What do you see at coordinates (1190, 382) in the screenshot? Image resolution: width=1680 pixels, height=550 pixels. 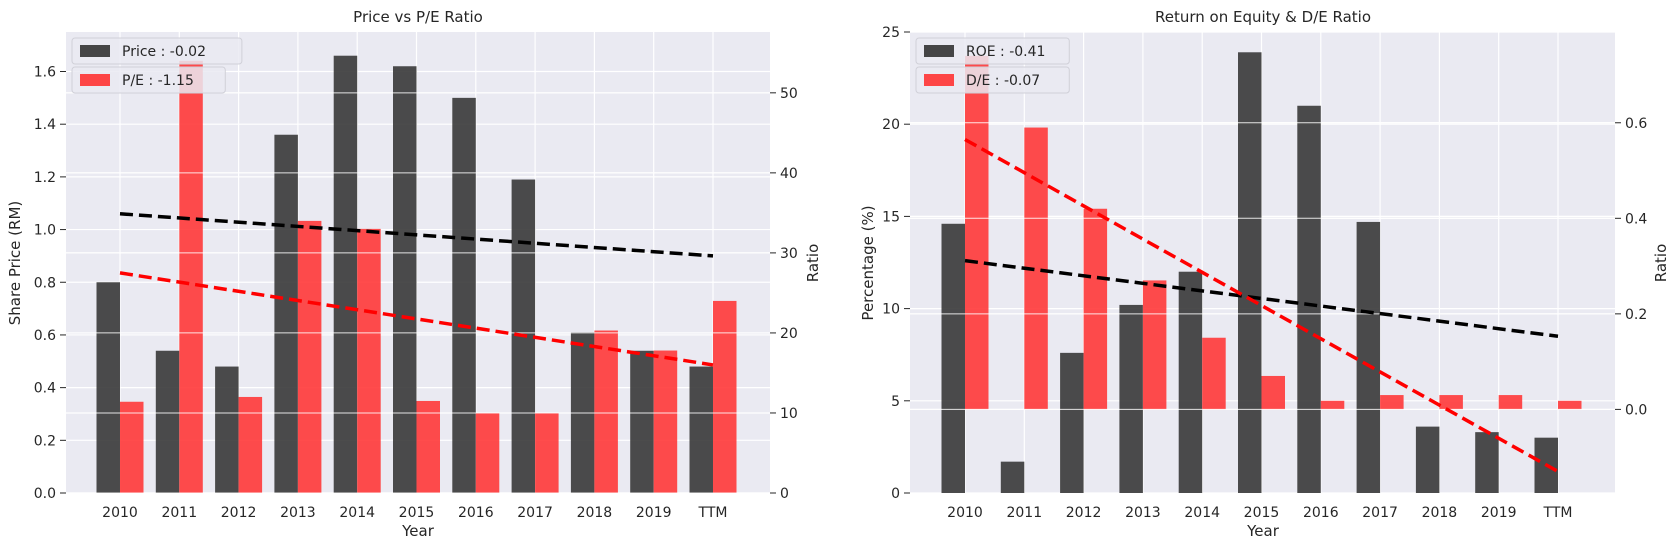 I see `bar-roe-2014` at bounding box center [1190, 382].